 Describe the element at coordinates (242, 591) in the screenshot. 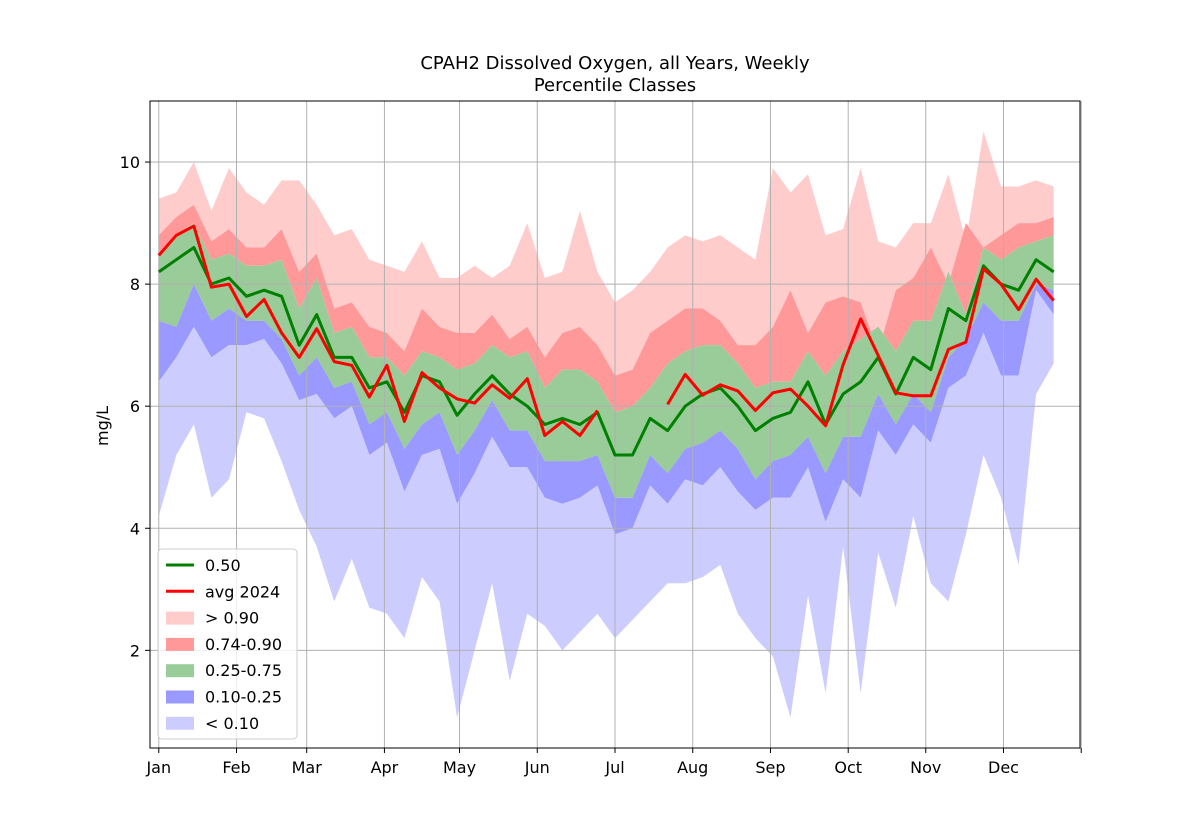

I see `legend-label: avg 2024` at that location.